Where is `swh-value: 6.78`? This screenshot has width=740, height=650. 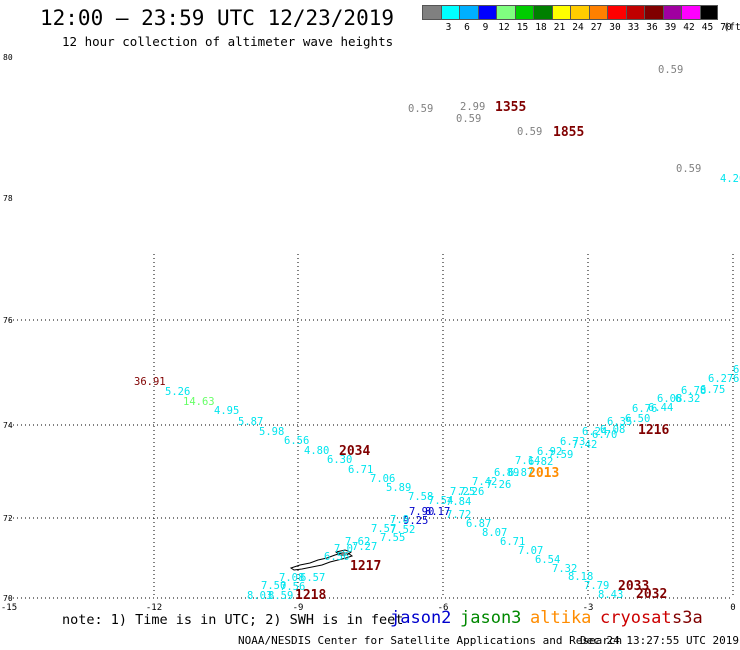
swh-value: 6.78 is located at coordinates (693, 391).